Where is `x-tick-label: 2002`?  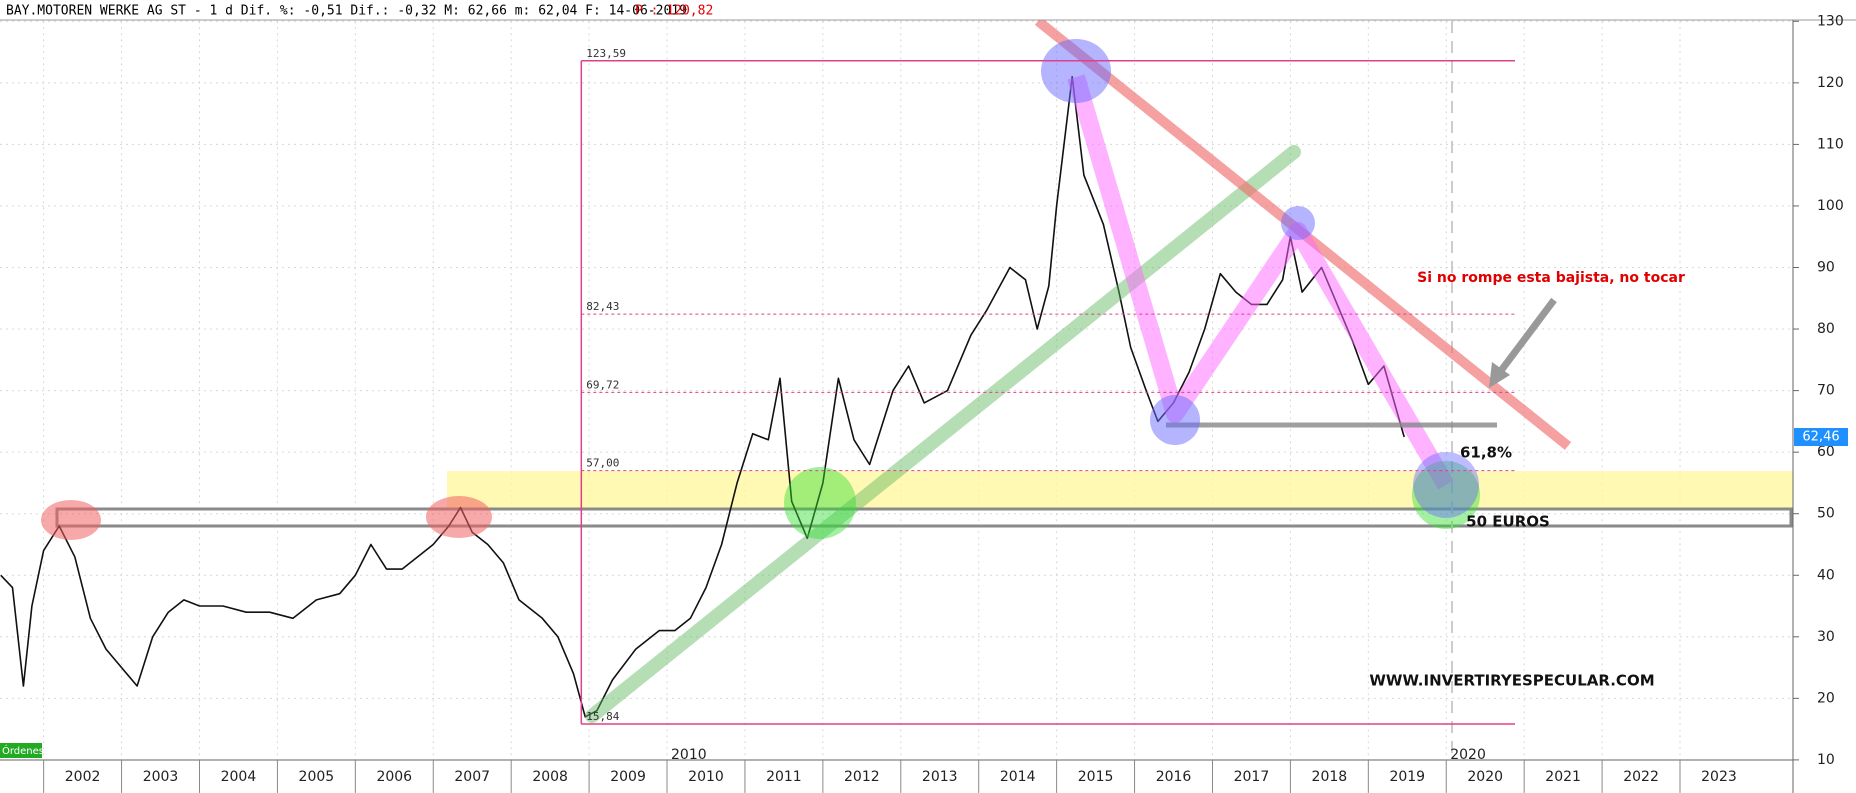 x-tick-label: 2002 is located at coordinates (83, 777).